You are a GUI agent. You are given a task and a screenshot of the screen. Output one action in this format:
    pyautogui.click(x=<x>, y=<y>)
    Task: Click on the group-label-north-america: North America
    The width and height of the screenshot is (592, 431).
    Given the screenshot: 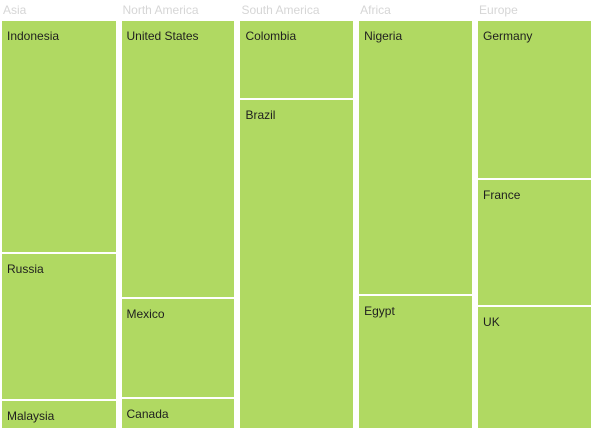 What is the action you would take?
    pyautogui.click(x=160, y=10)
    